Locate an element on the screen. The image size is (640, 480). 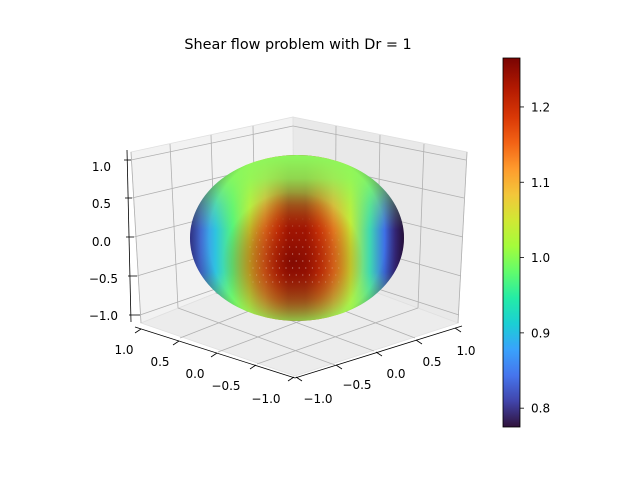
colorbar-ticks: 0.8 0.9 1.0 1.1 1.2 is located at coordinates (535, 258).